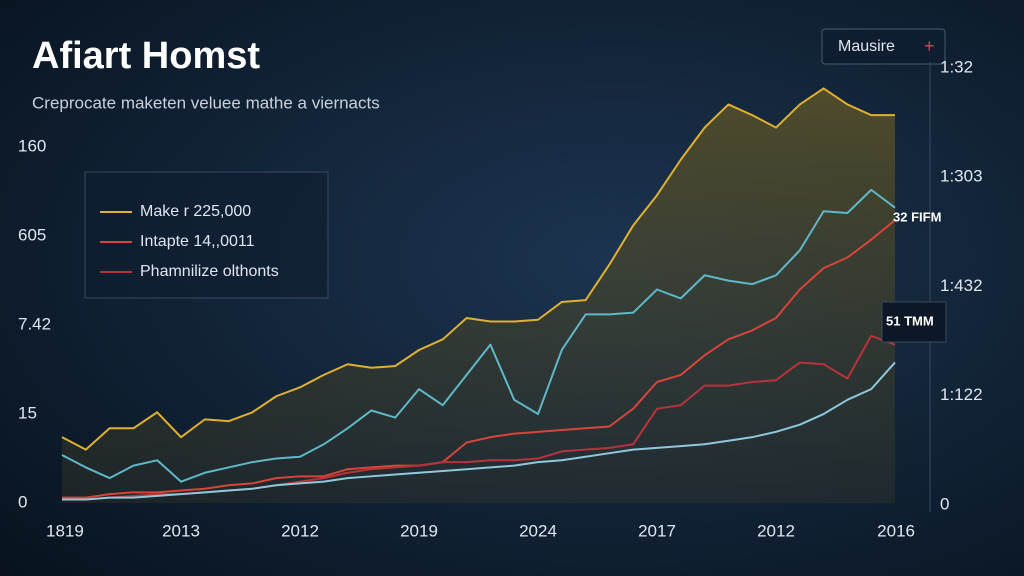 This screenshot has height=576, width=1024. I want to click on chart-title: Afiart Homst, so click(146, 56).